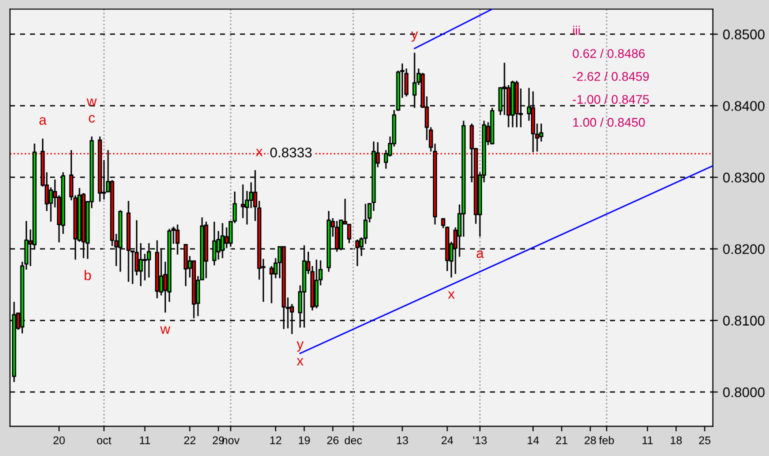 This screenshot has height=456, width=769. I want to click on x-tick-label: 24, so click(448, 440).